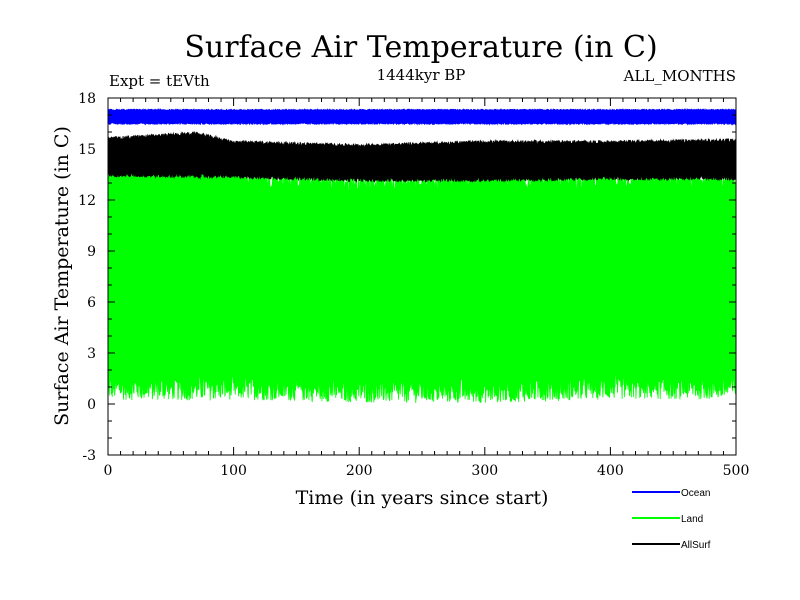  What do you see at coordinates (421, 75) in the screenshot?
I see `chart-subtitle: 1444kyr BP` at bounding box center [421, 75].